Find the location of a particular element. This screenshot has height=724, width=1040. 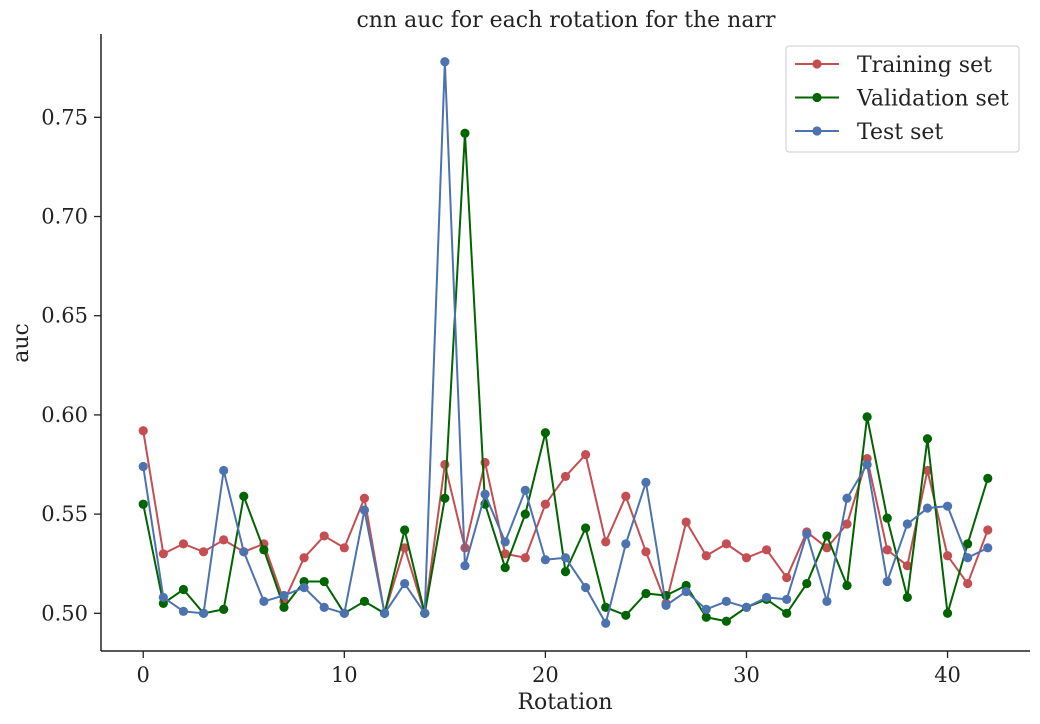

legend-marker-validation-set is located at coordinates (817, 97).